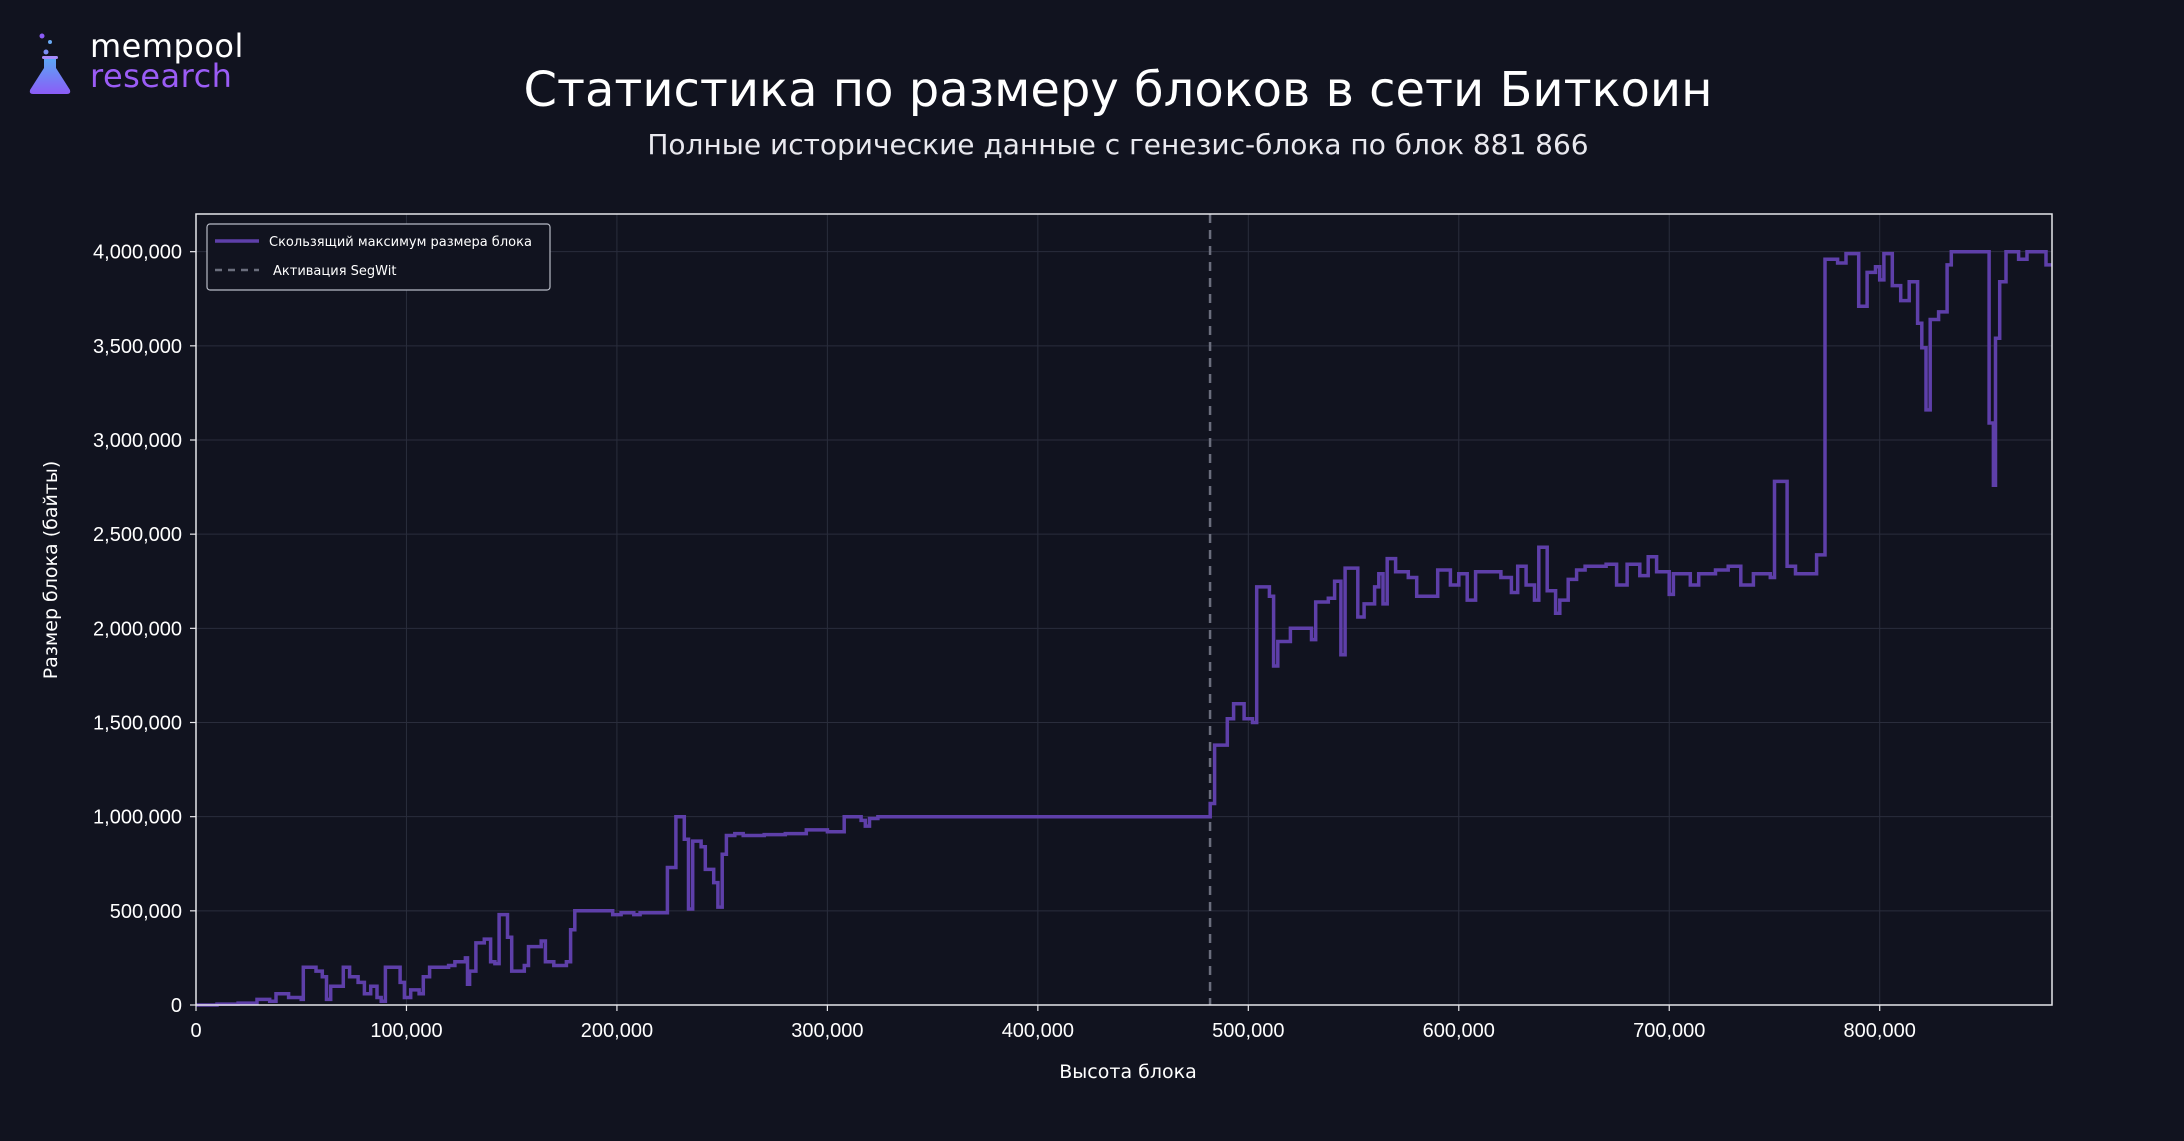 The width and height of the screenshot is (2184, 1141). What do you see at coordinates (400, 242) in the screenshot?
I see `legend-label-rolling-max: Скользящий максимум размера блока` at bounding box center [400, 242].